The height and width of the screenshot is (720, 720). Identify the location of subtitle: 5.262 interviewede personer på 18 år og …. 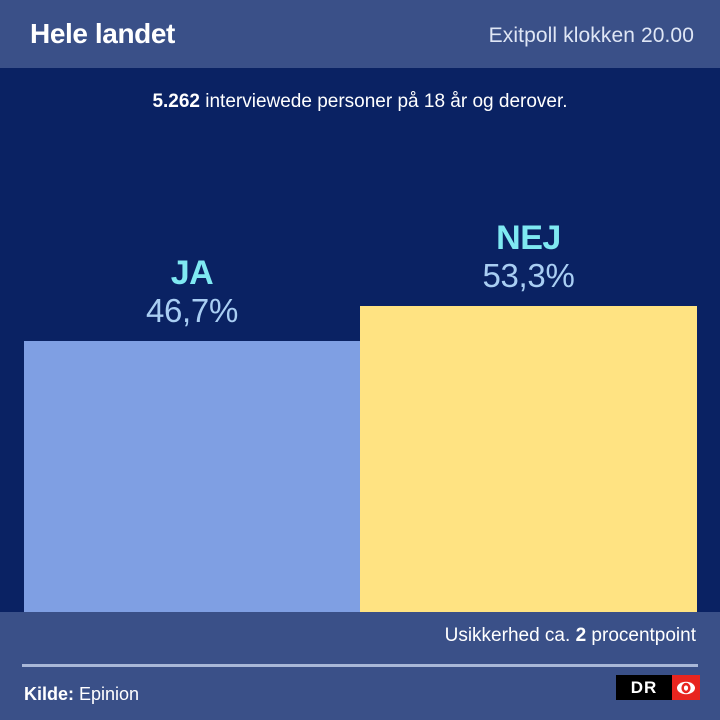
(360, 102).